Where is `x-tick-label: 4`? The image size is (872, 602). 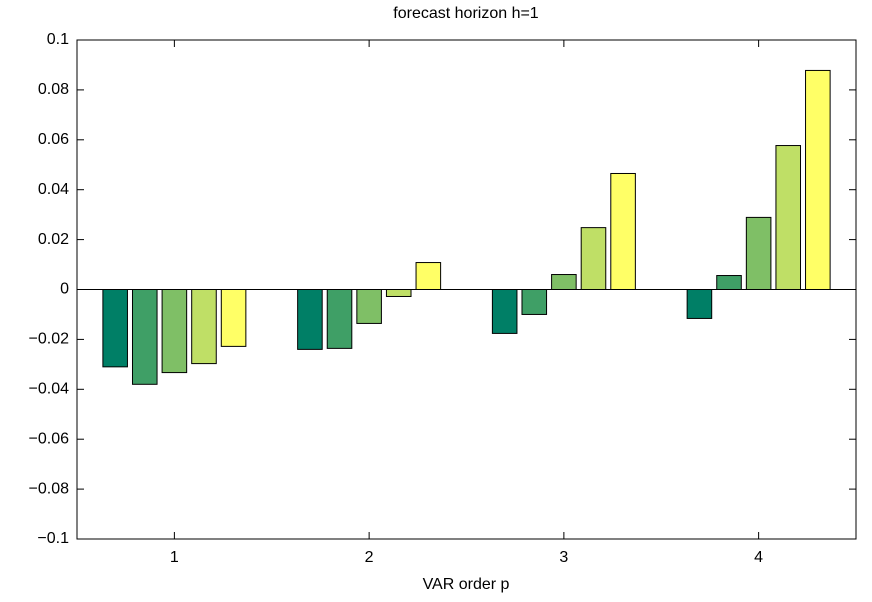 x-tick-label: 4 is located at coordinates (758, 557).